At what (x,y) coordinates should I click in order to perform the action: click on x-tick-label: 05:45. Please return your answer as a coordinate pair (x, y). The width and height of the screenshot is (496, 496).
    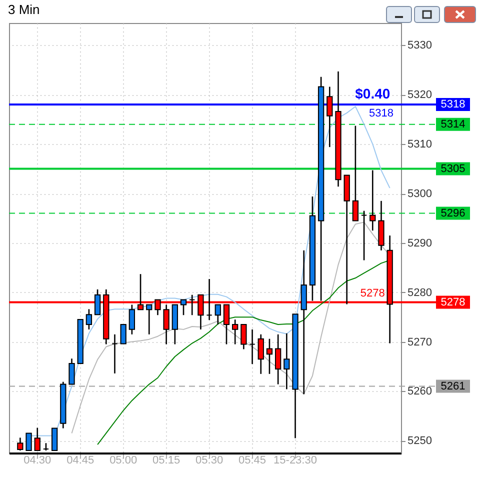
    Looking at the image, I should click on (252, 460).